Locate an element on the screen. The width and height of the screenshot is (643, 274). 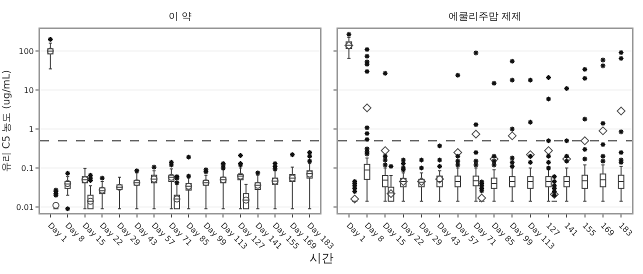
x-axis-title: 시간 is located at coordinates (321, 258).